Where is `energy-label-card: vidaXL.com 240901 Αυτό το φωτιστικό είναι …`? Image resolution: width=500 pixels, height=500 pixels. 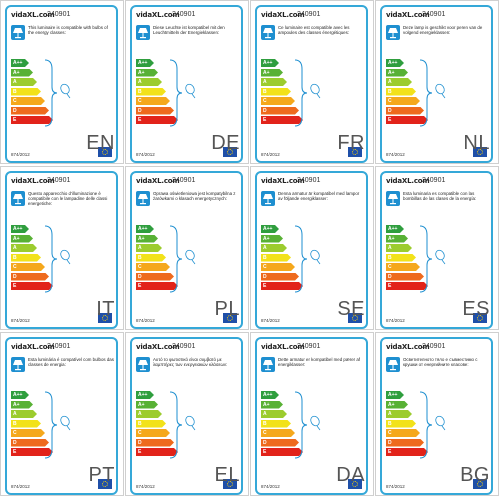 energy-label-card: vidaXL.com 240901 Αυτό το φωτιστικό είναι … is located at coordinates (186, 416).